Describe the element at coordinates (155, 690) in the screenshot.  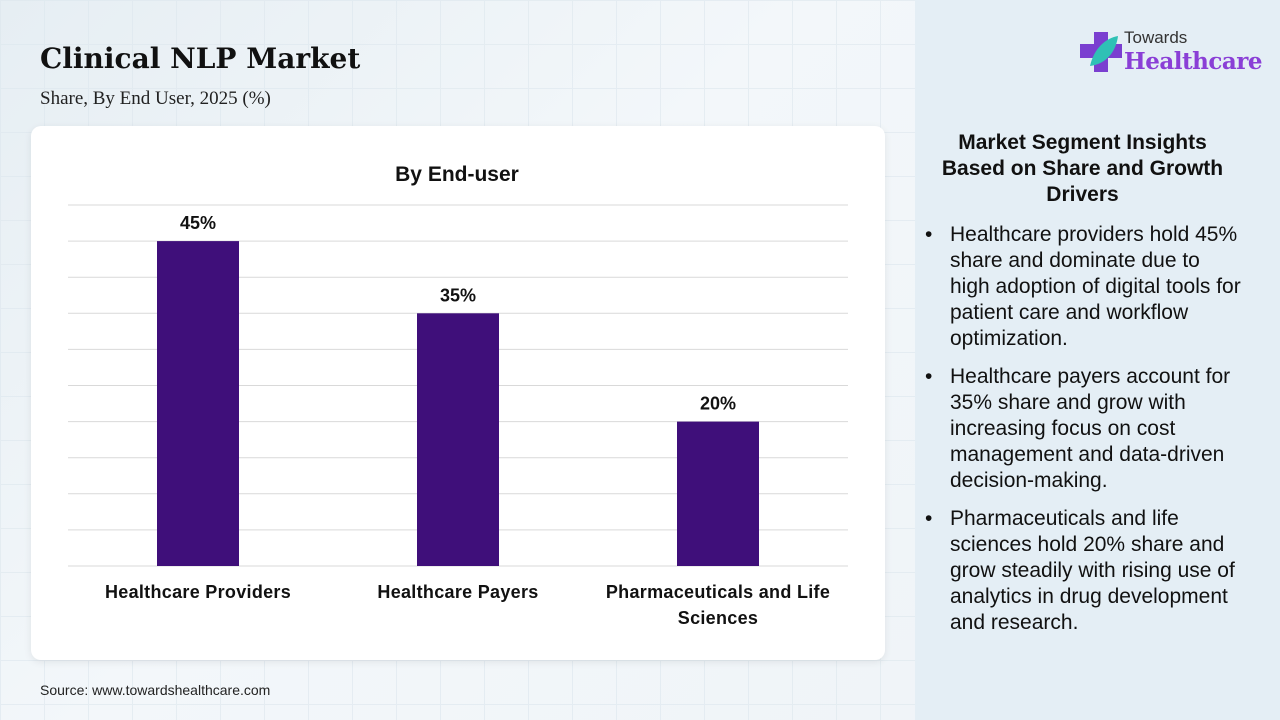
I see `source-text: Source: www.towardshealthcare.com` at that location.